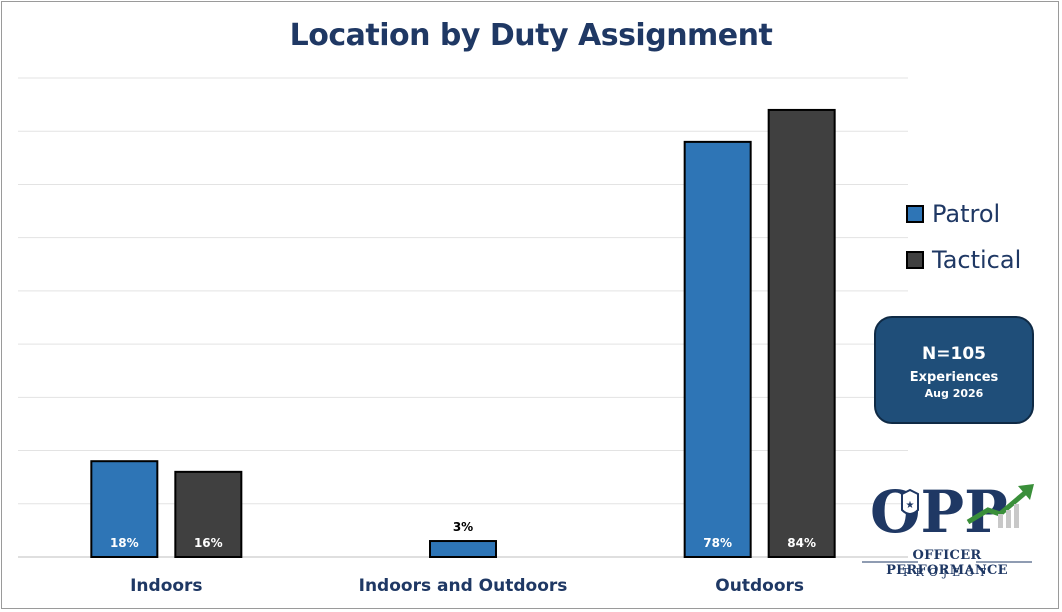 The image size is (1062, 612). Describe the element at coordinates (947, 572) in the screenshot. I see `logo-name-line2: PROJECT` at that location.